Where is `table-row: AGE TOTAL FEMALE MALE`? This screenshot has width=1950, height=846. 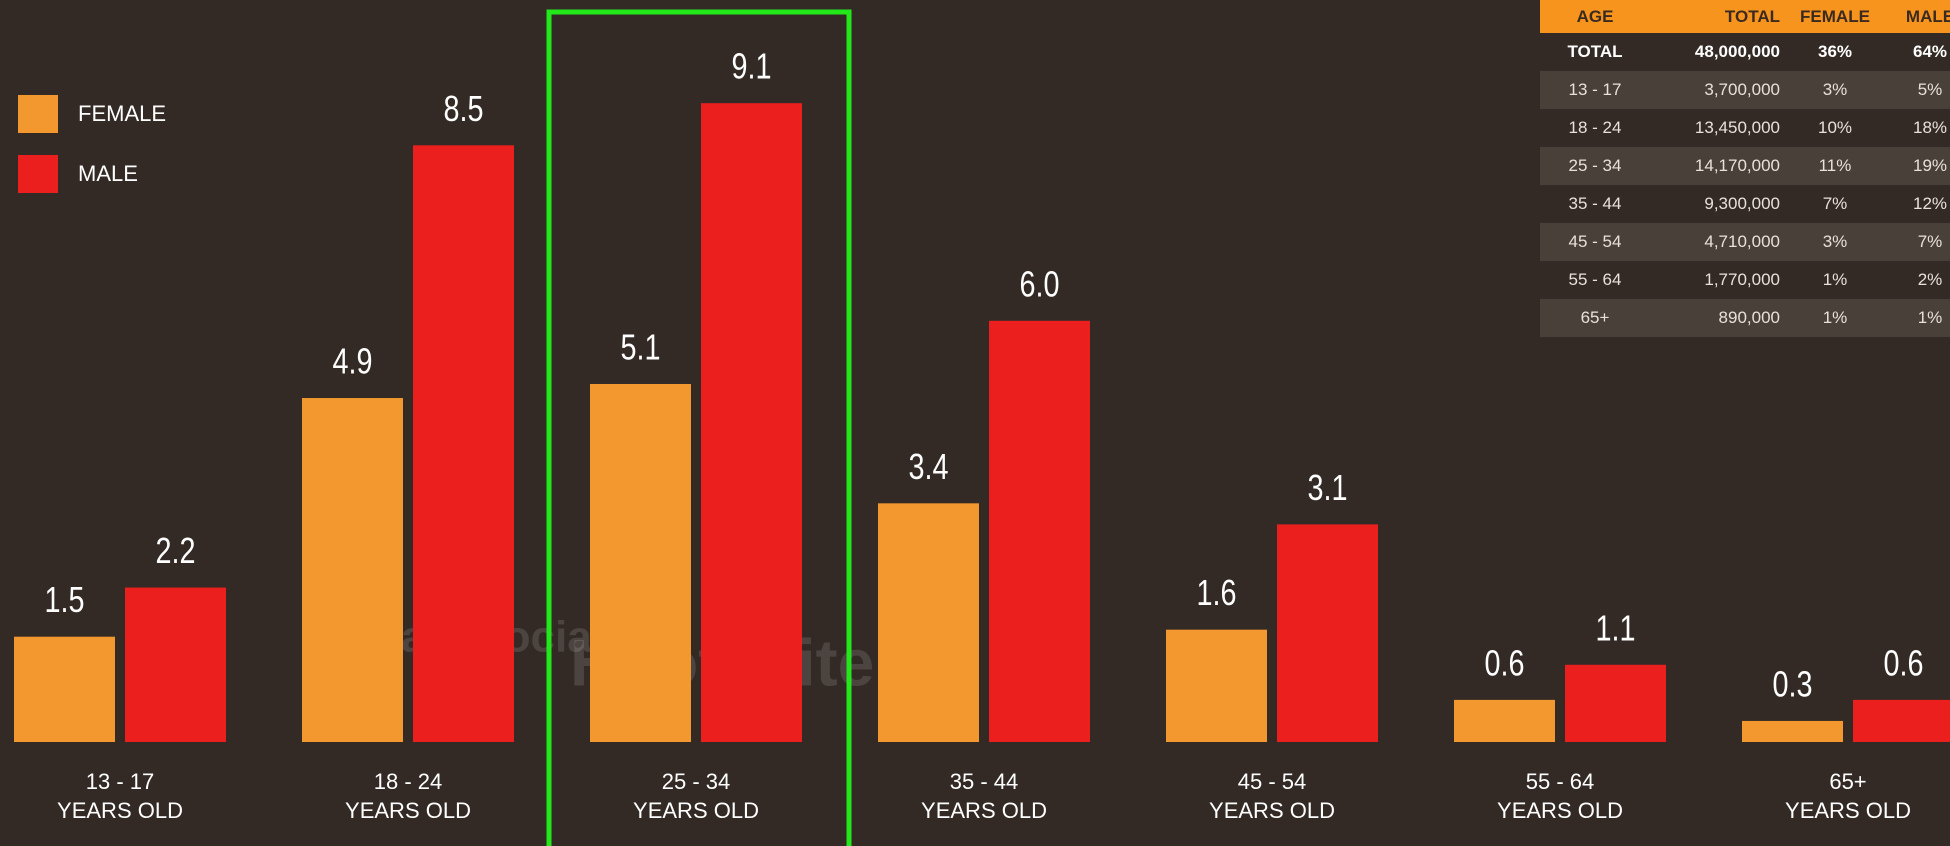 table-row: AGE TOTAL FEMALE MALE is located at coordinates (1745, 16).